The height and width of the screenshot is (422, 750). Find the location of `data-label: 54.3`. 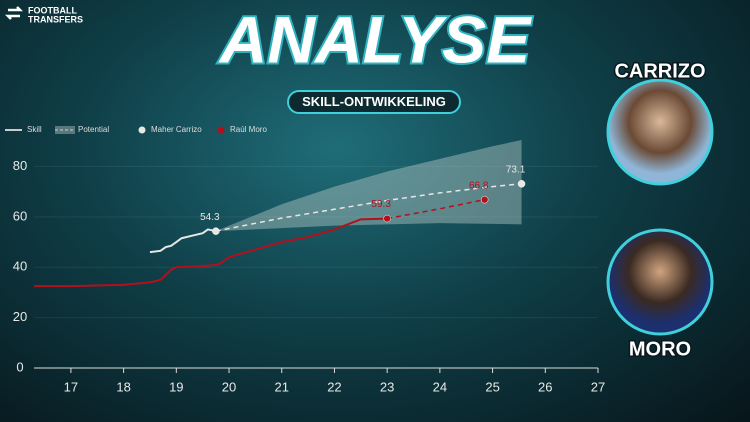

data-label: 54.3 is located at coordinates (210, 217).